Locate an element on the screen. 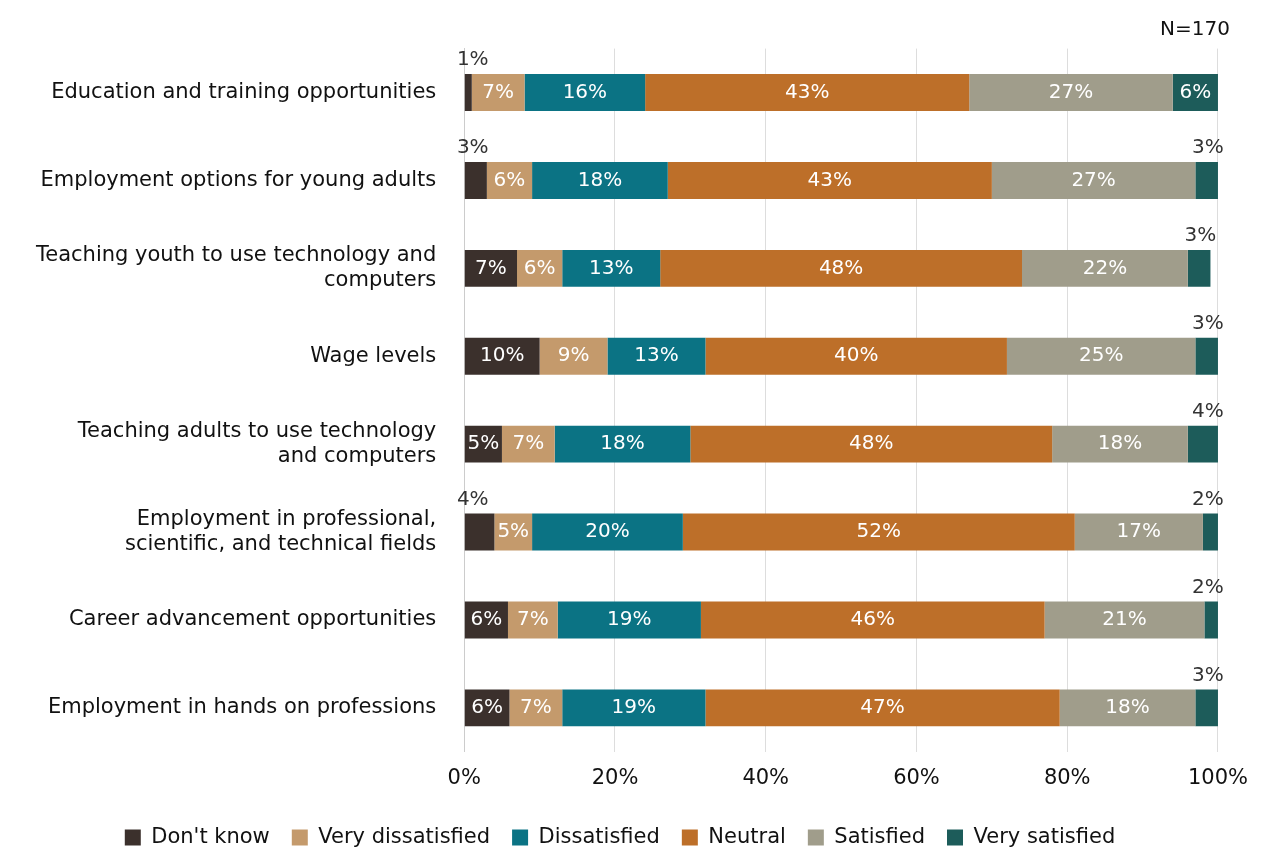  y-tick-label: Employment options for young adults is located at coordinates (238, 178).